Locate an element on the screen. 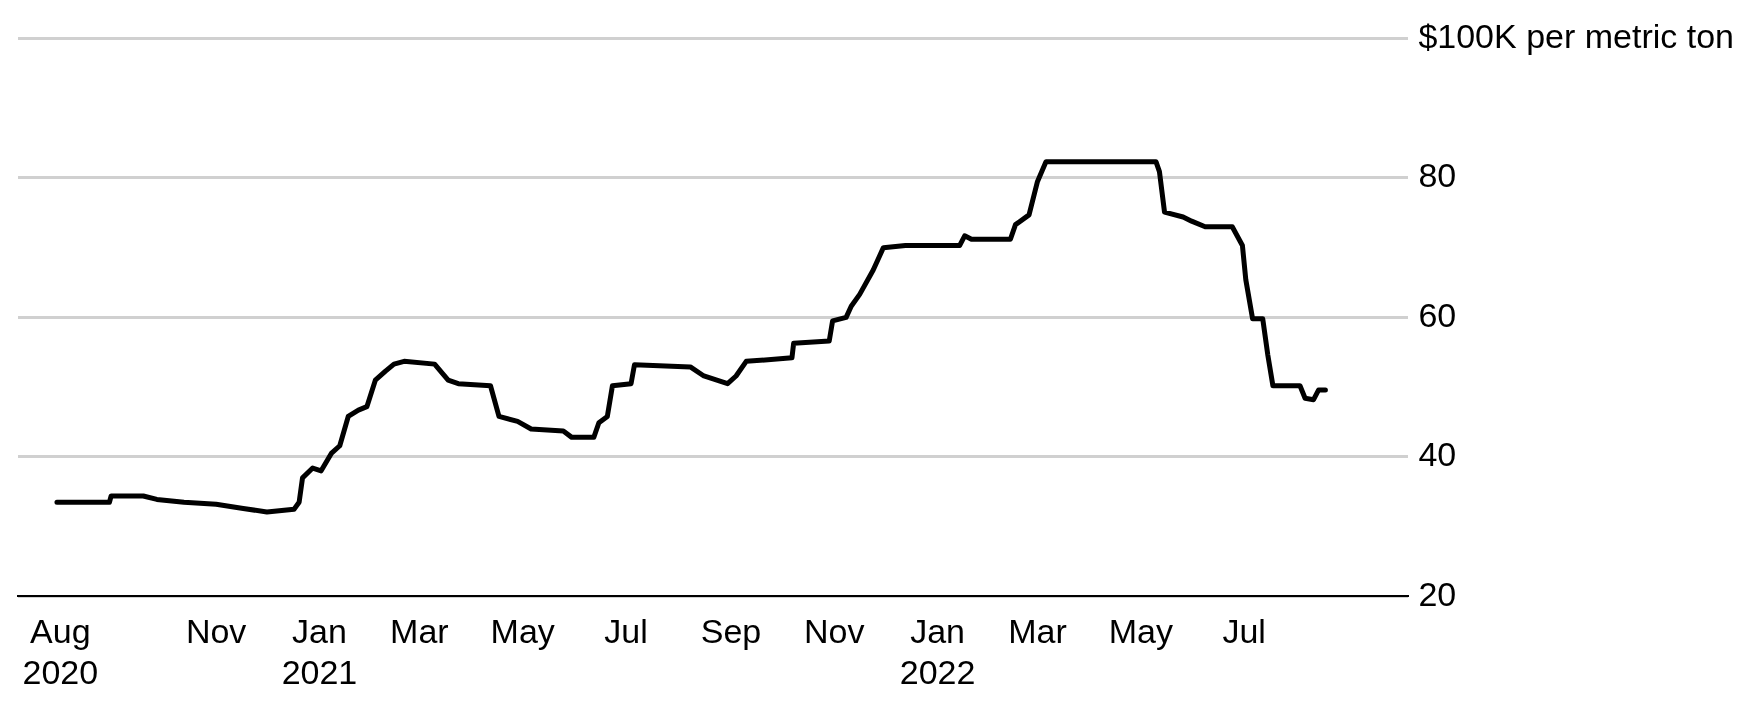  y-tick-label: 60 is located at coordinates (1437, 314).